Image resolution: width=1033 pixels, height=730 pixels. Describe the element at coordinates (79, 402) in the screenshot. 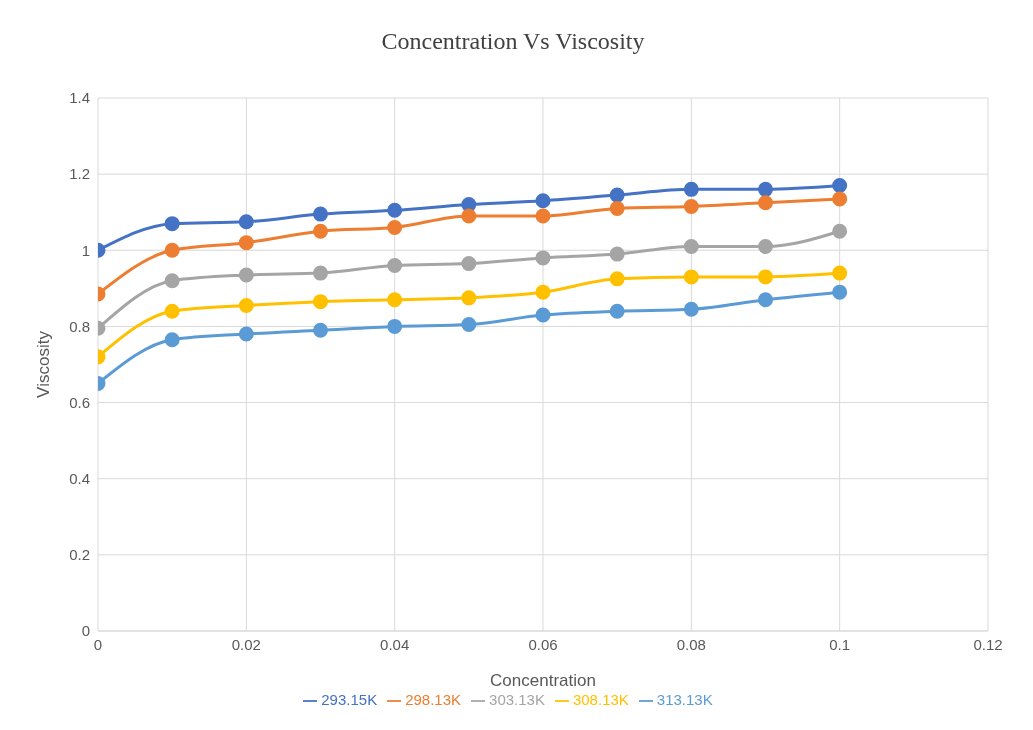

I see `y-tick-label: 0.6` at that location.